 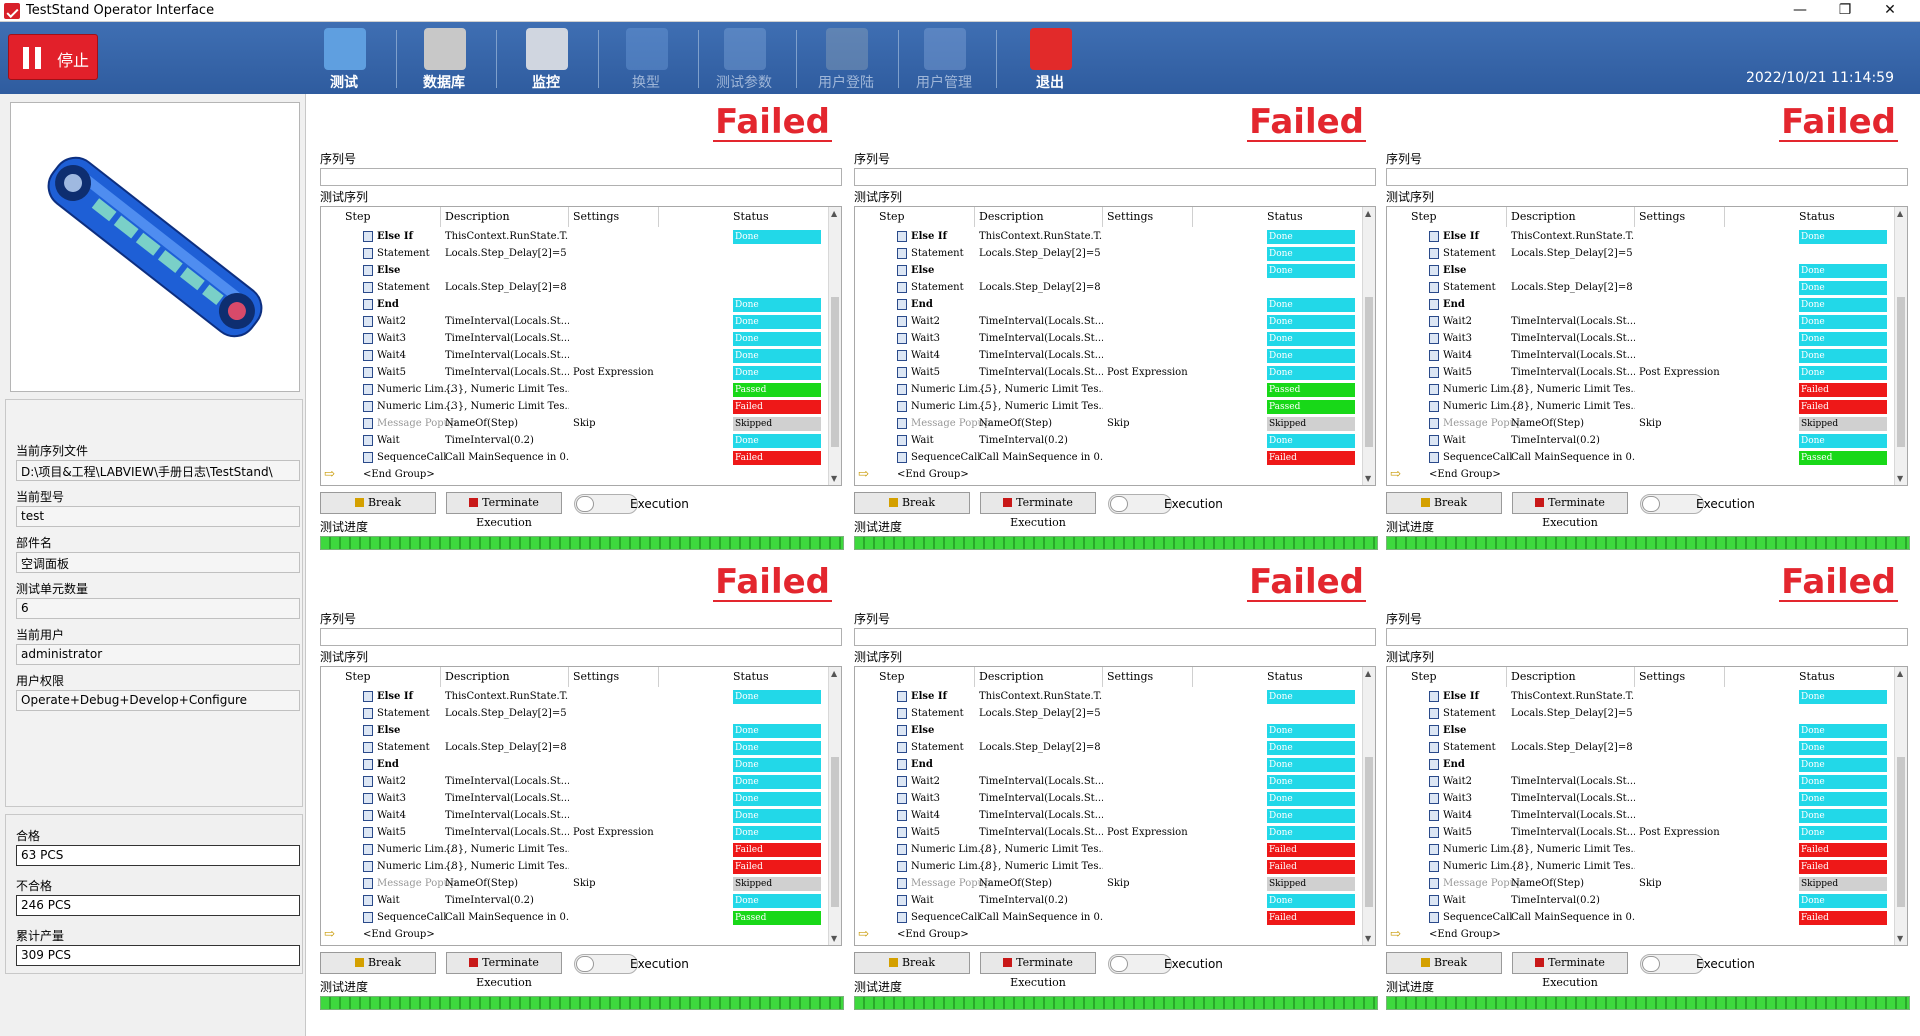 I want to click on toolbar-button-3: 换型, so click(x=646, y=59).